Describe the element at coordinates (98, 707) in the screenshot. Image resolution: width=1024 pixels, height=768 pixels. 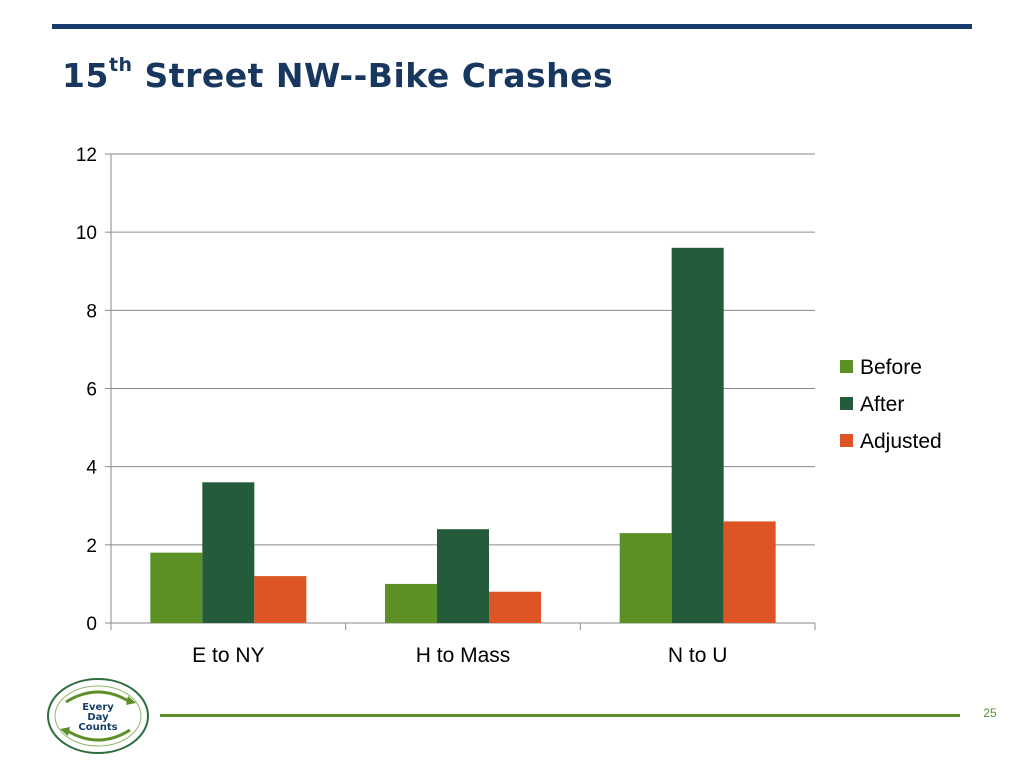
I see `svg-text: Every` at that location.